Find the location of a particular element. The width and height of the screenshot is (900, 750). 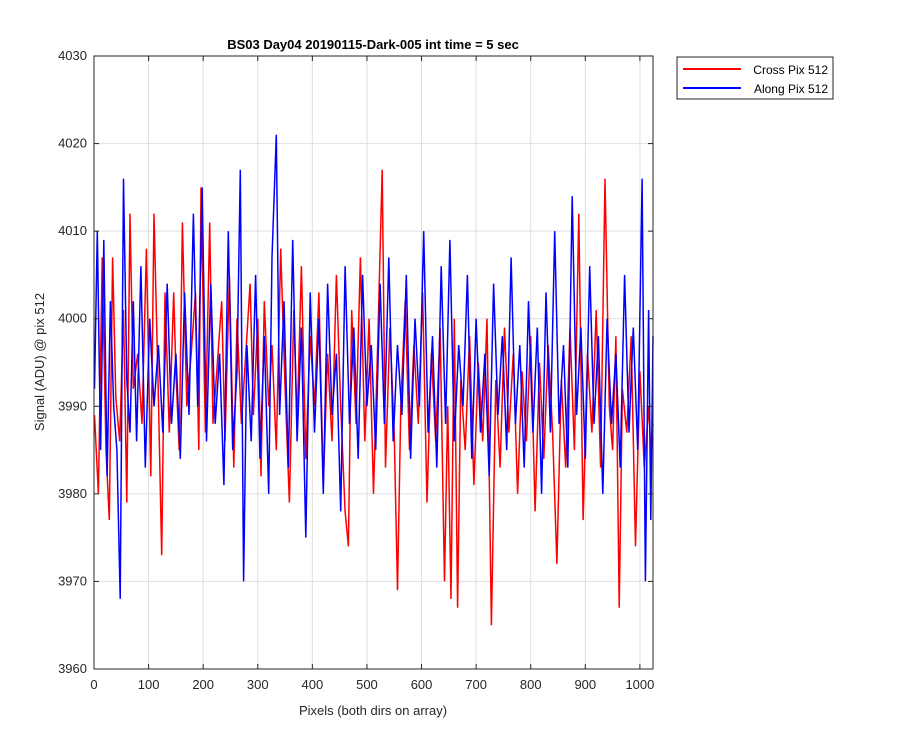

y-tick-label: 3990 is located at coordinates (72, 405).